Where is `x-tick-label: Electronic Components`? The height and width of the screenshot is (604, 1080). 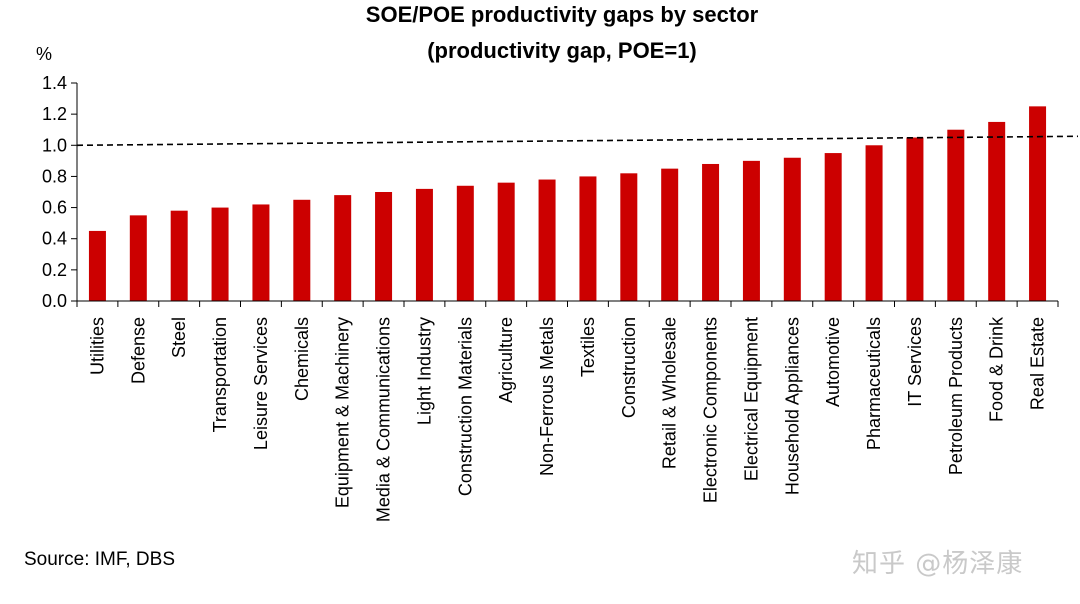
x-tick-label: Electronic Components is located at coordinates (711, 410).